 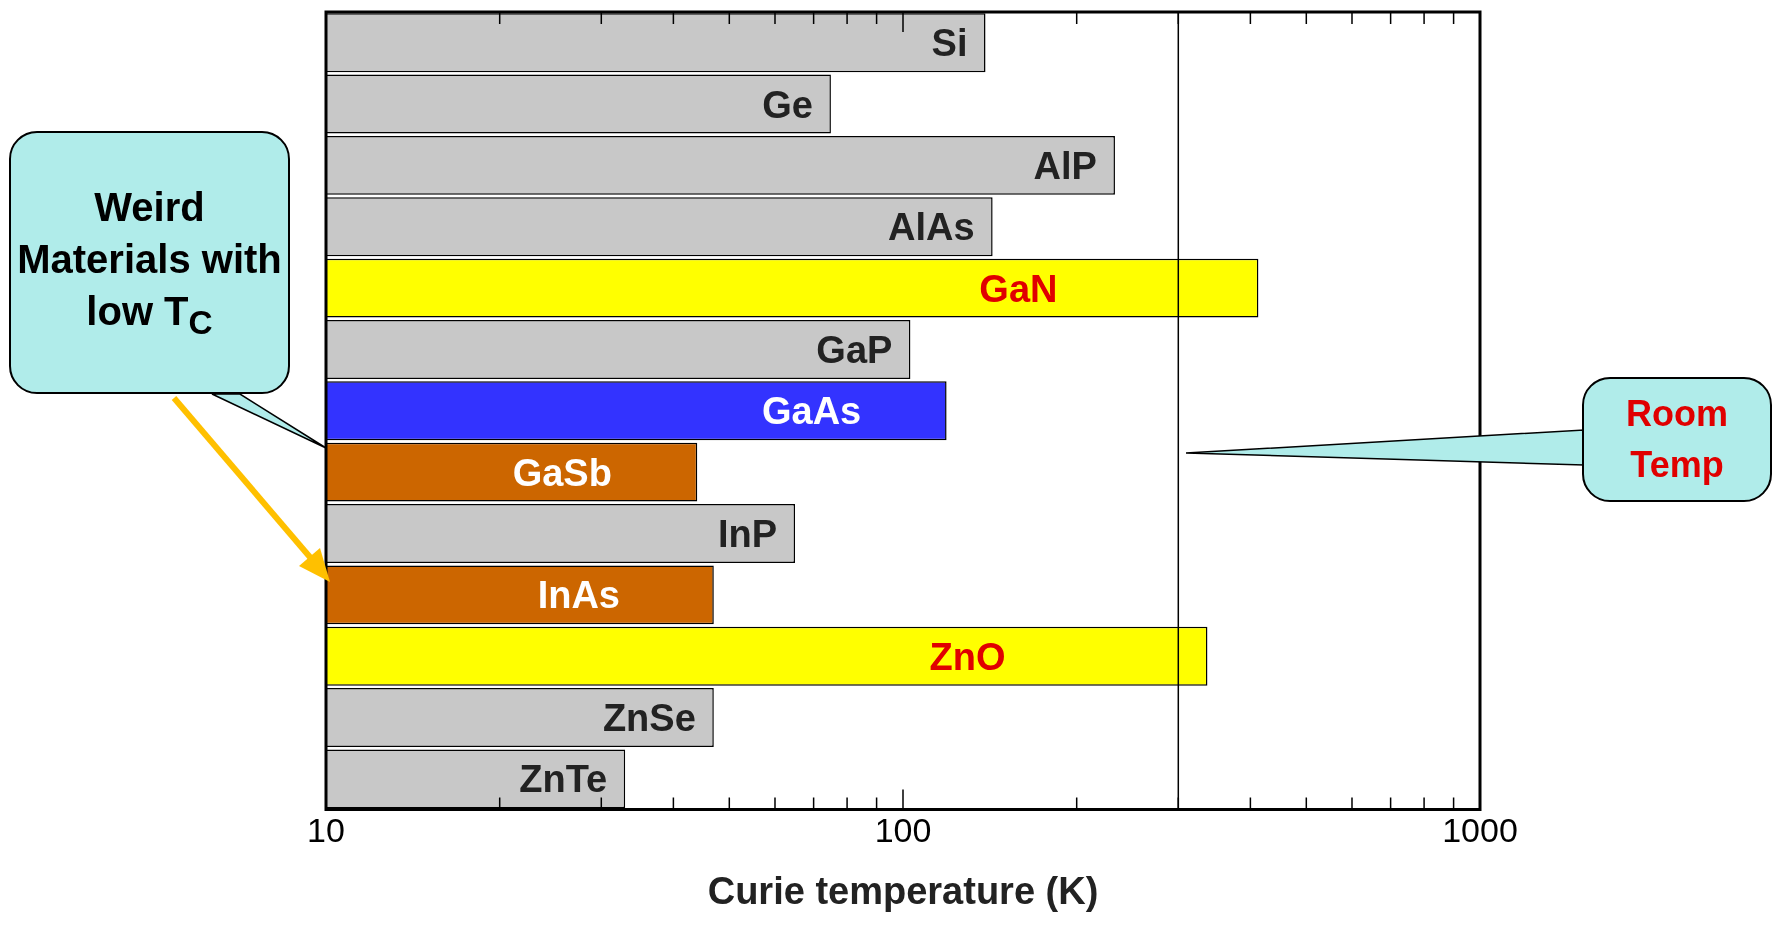 What do you see at coordinates (787, 104) in the screenshot?
I see `y-tick-label: Ge` at bounding box center [787, 104].